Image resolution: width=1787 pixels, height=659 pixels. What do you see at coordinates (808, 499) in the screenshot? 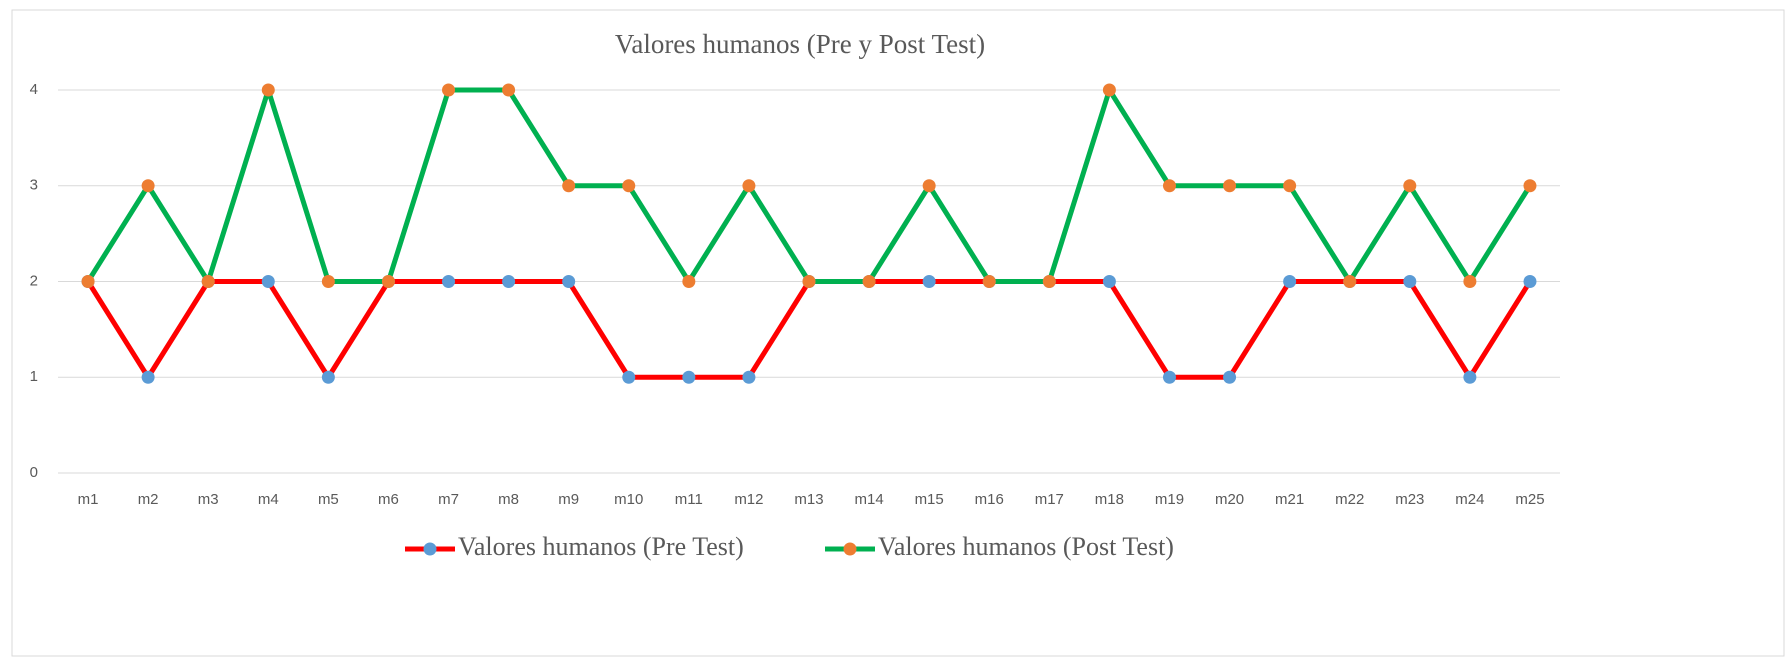
I see `x-tick-label: m13` at bounding box center [808, 499].